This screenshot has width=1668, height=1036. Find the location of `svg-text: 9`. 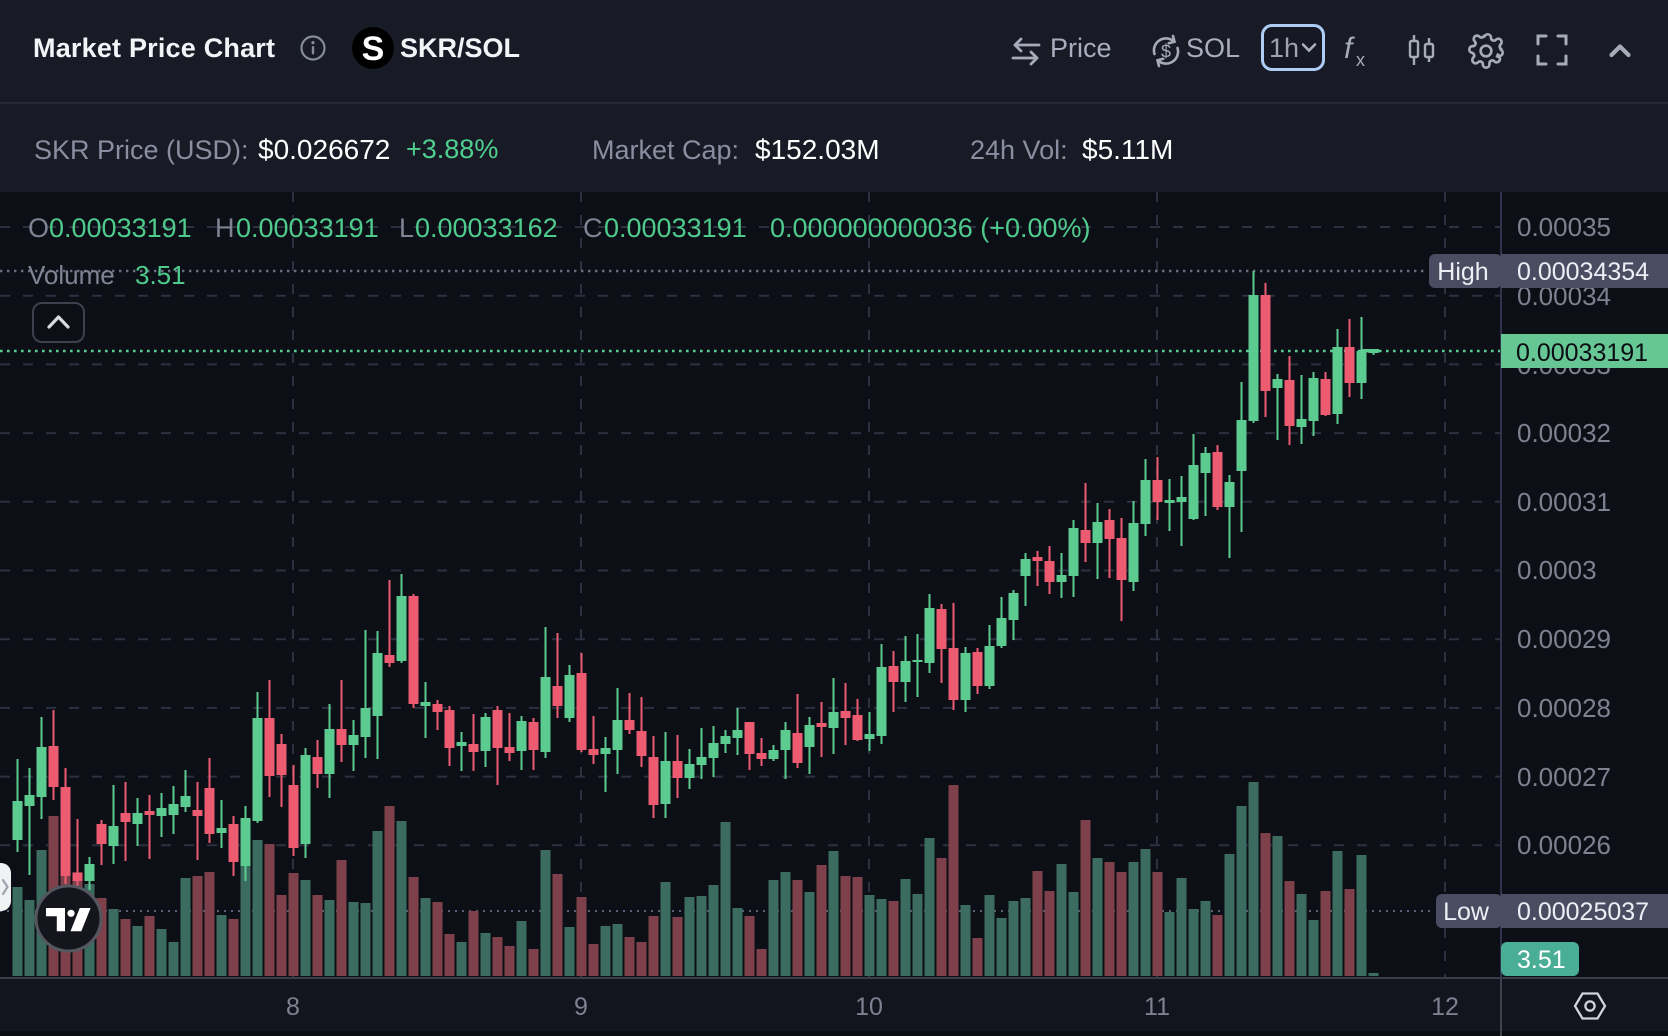

svg-text: 9 is located at coordinates (581, 1007).